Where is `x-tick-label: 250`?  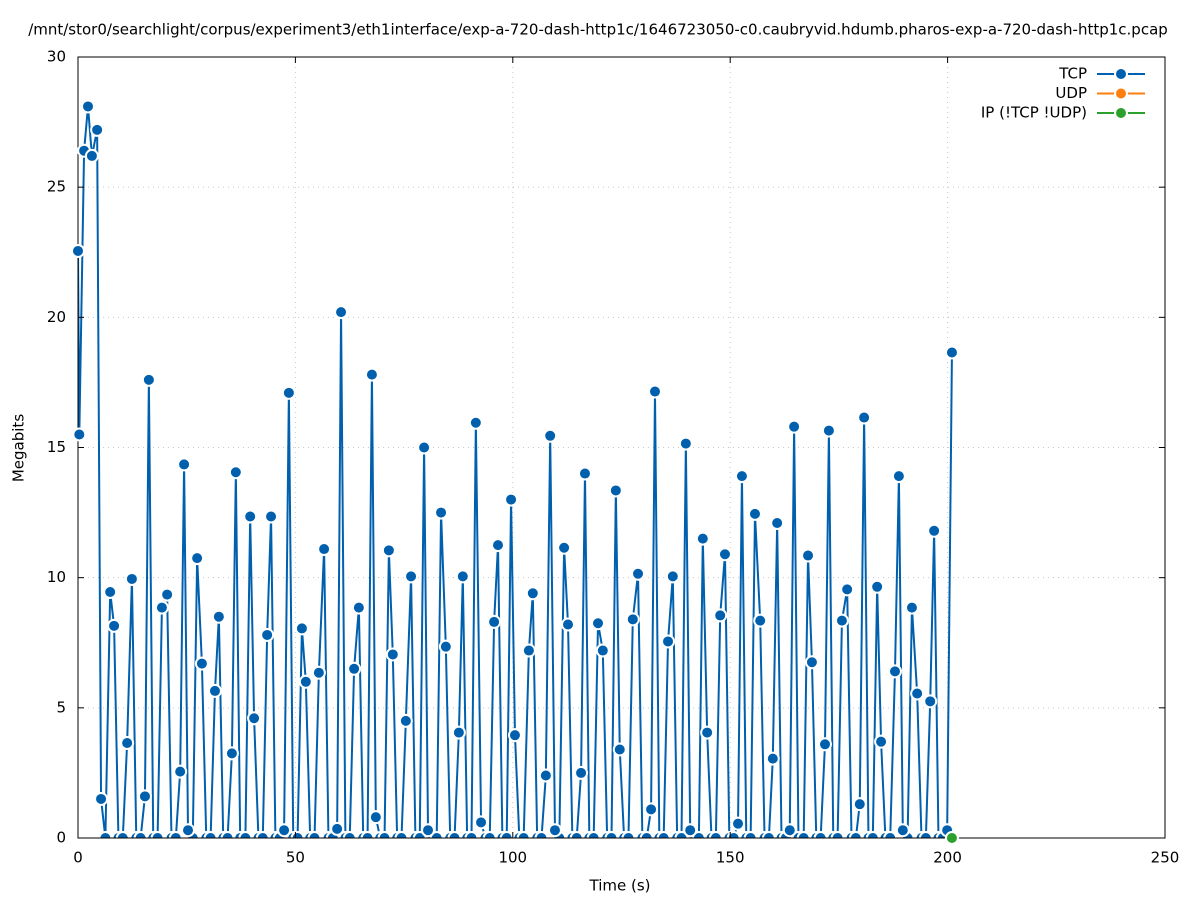 x-tick-label: 250 is located at coordinates (1165, 858).